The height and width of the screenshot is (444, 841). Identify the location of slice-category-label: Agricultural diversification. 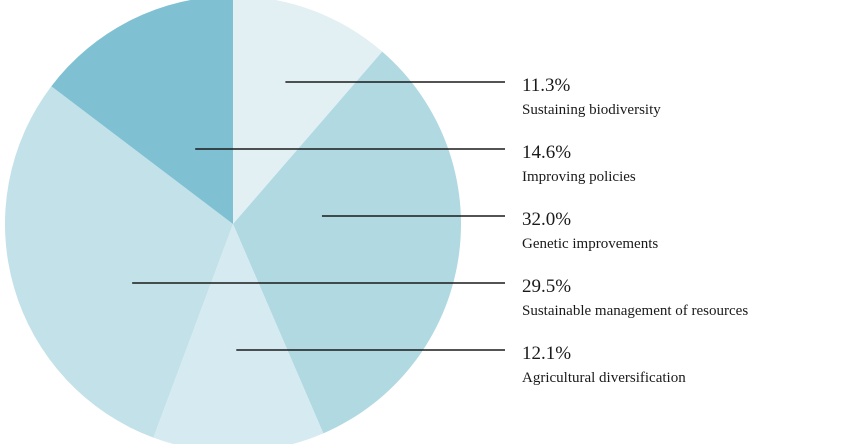
(604, 378).